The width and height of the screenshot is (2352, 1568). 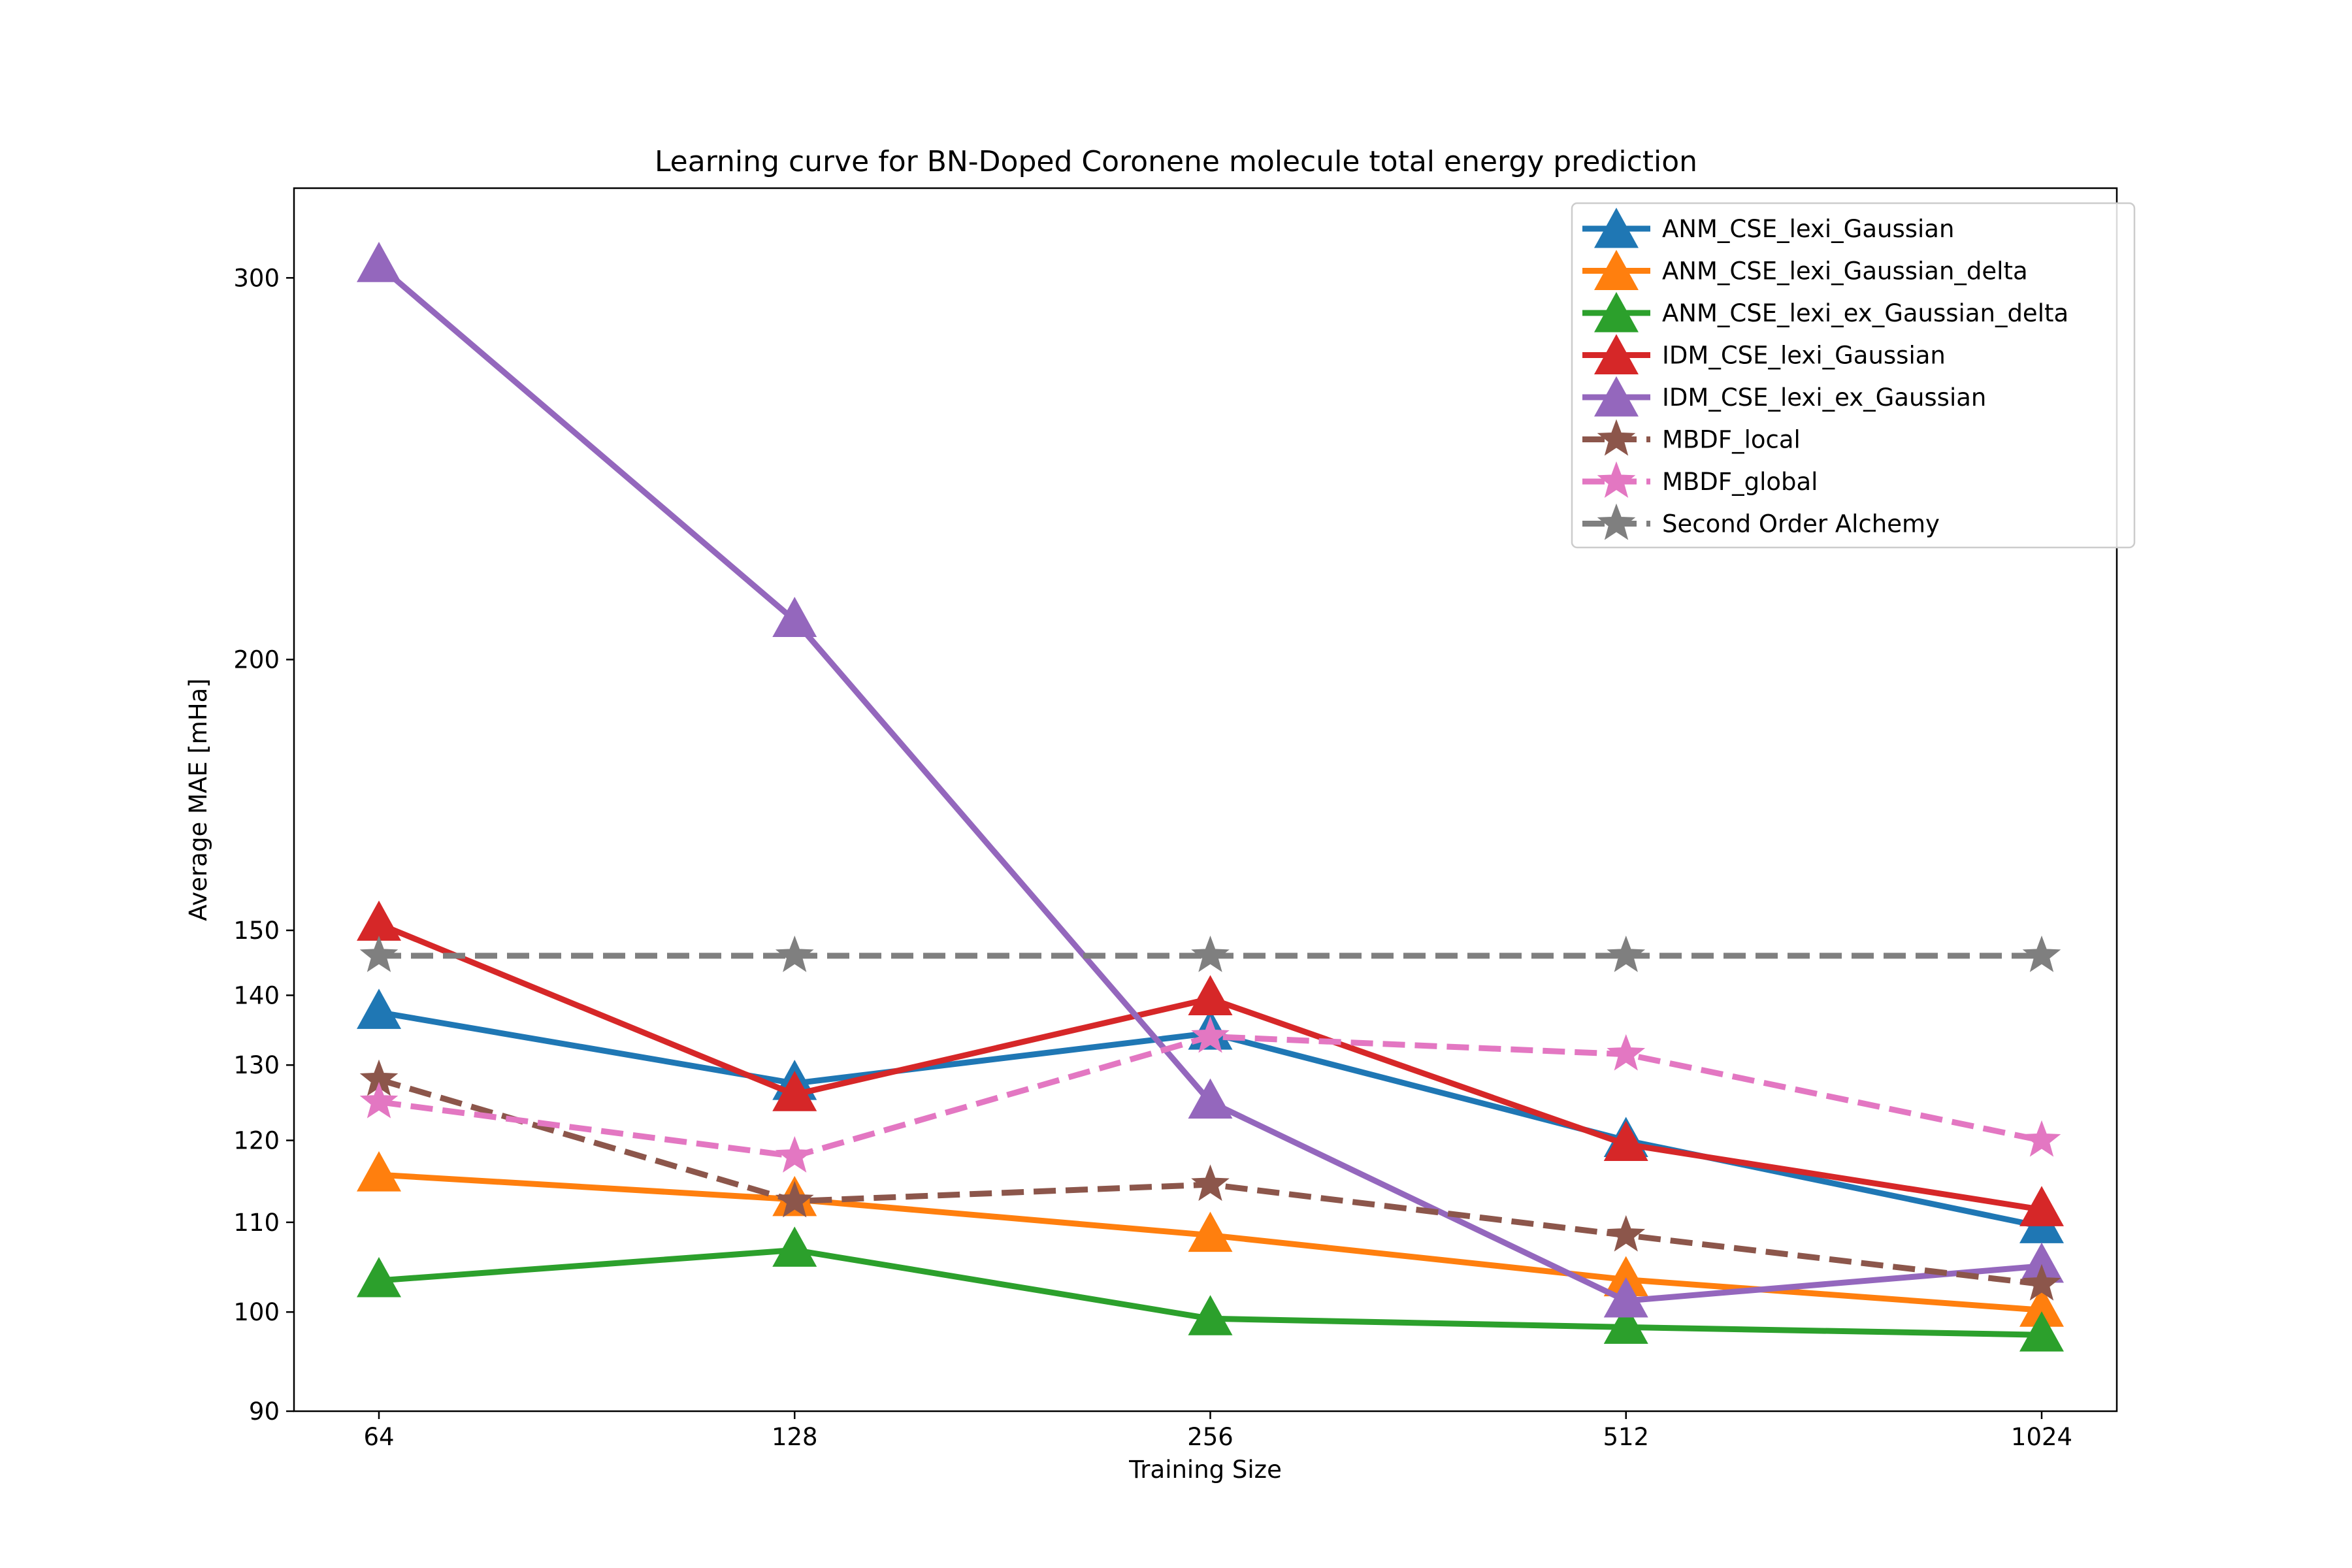 I want to click on x-tick-label: 1024, so click(x=2041, y=1437).